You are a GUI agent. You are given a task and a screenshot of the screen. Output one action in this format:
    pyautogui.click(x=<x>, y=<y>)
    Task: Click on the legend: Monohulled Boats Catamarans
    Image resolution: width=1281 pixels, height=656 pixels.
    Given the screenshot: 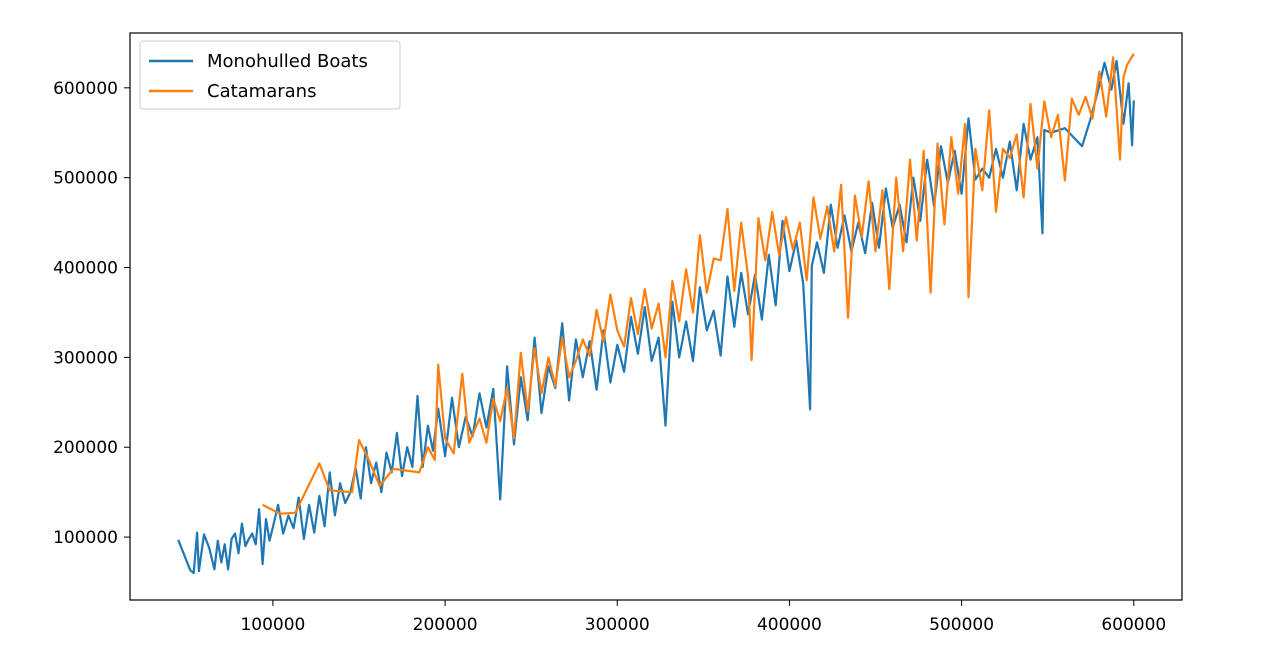 What is the action you would take?
    pyautogui.click(x=270, y=75)
    